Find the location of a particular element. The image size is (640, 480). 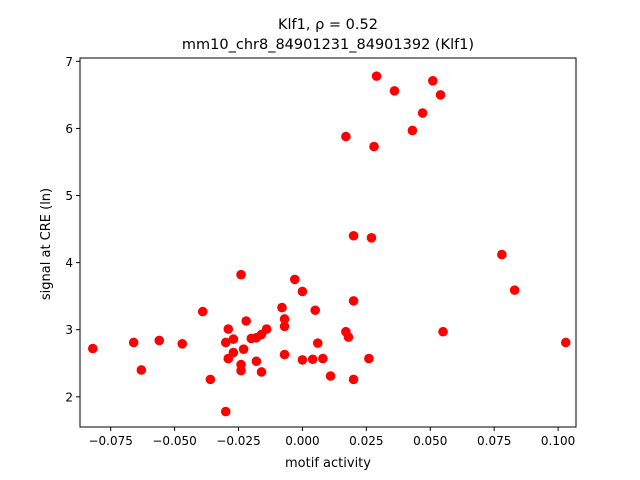

y-axis-label-text: signal at CRE (ln) is located at coordinates (46, 244).